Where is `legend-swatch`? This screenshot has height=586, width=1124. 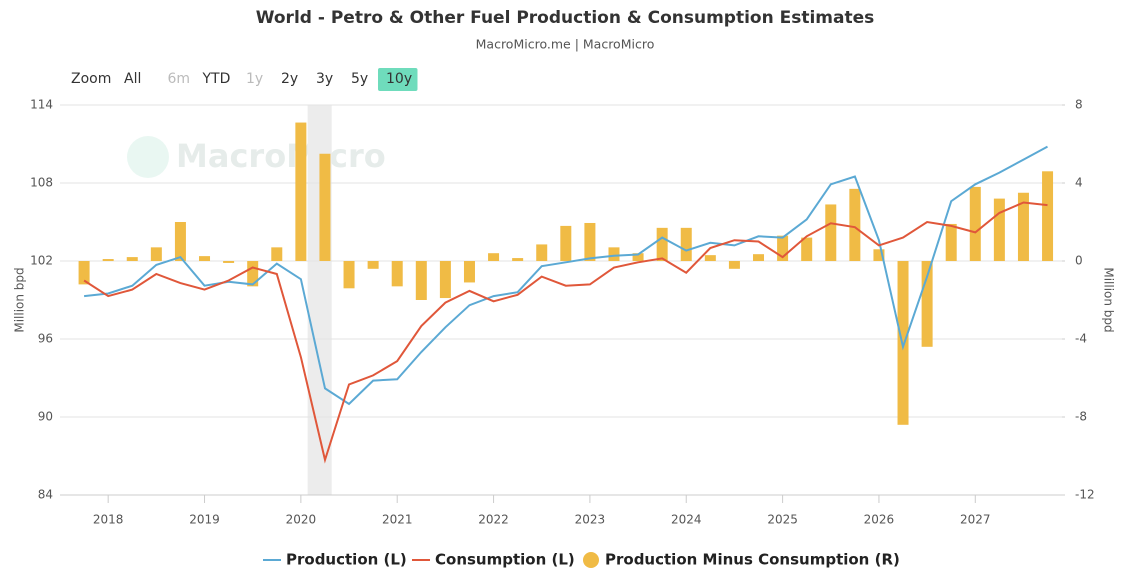
legend-swatch is located at coordinates (591, 560).